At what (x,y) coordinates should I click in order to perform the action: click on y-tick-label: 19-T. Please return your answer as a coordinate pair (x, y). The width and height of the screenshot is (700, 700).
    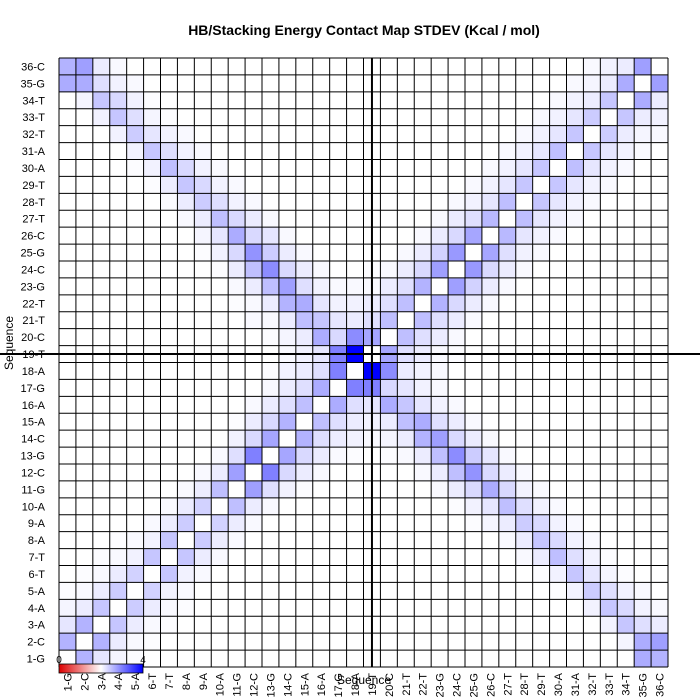
    Looking at the image, I should click on (33, 355).